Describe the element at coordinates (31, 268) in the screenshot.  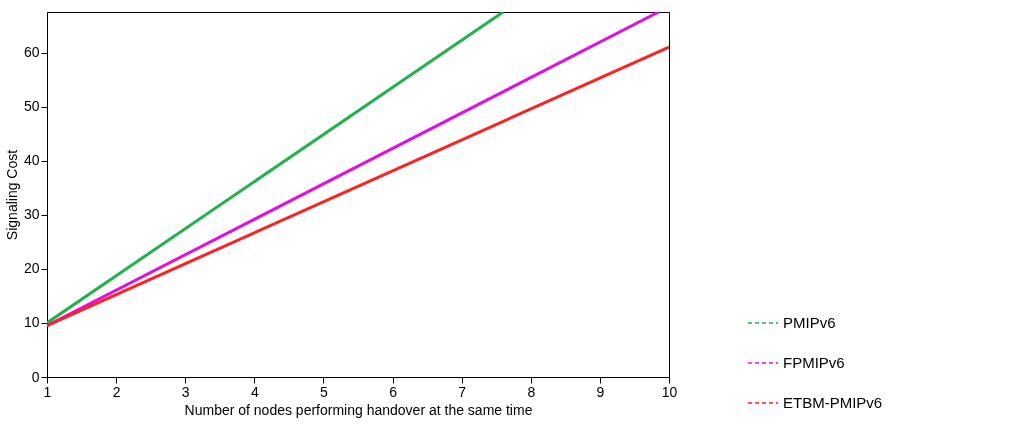
I see `y-tick-label: 20` at that location.